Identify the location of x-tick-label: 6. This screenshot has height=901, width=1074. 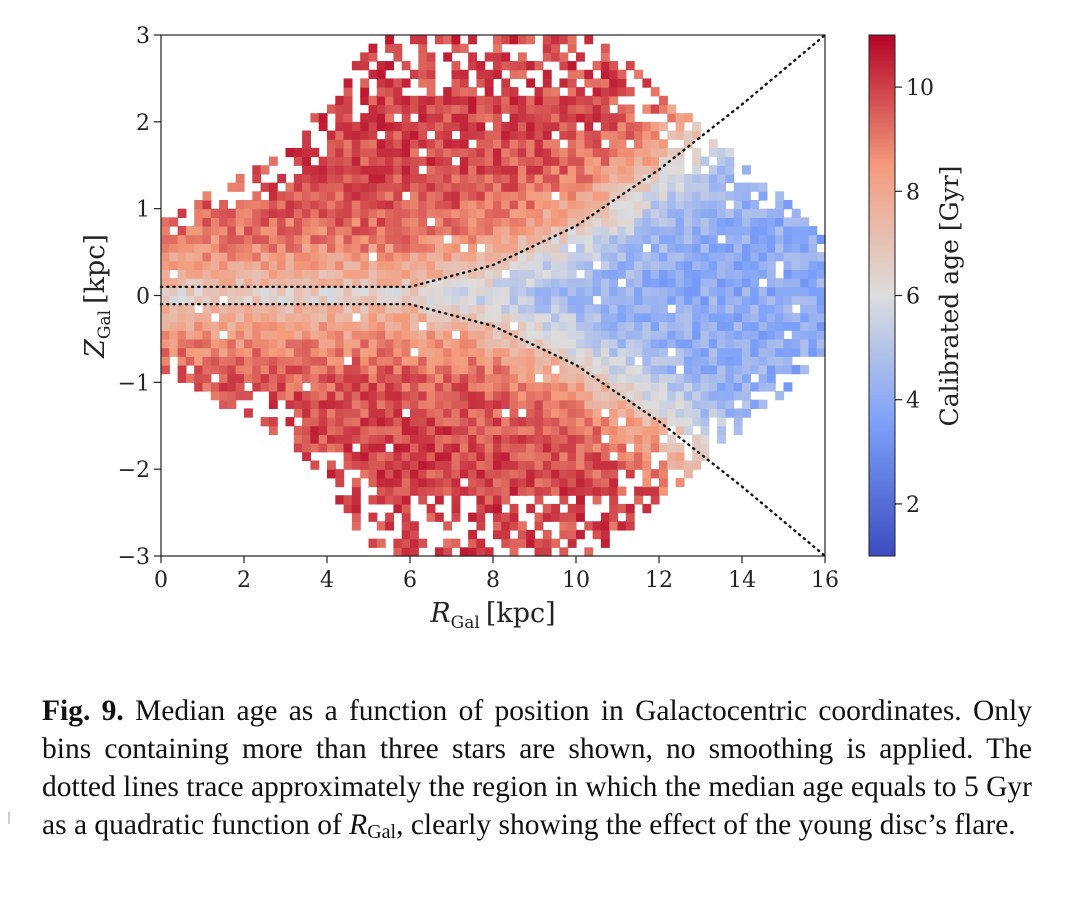
(410, 580).